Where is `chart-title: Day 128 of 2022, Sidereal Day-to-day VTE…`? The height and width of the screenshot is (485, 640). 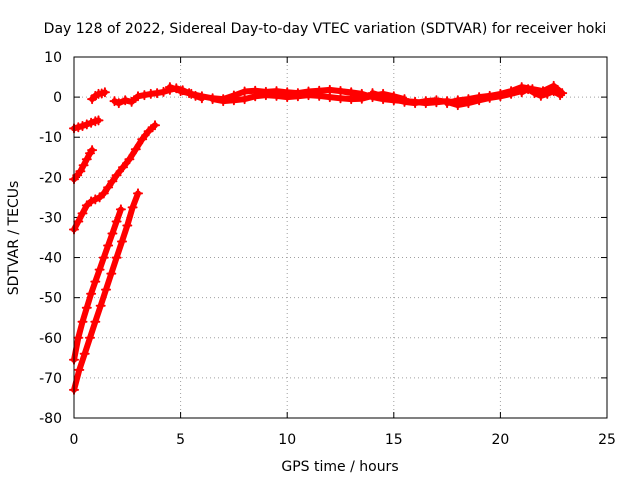 chart-title: Day 128 of 2022, Sidereal Day-to-day VTE… is located at coordinates (325, 29).